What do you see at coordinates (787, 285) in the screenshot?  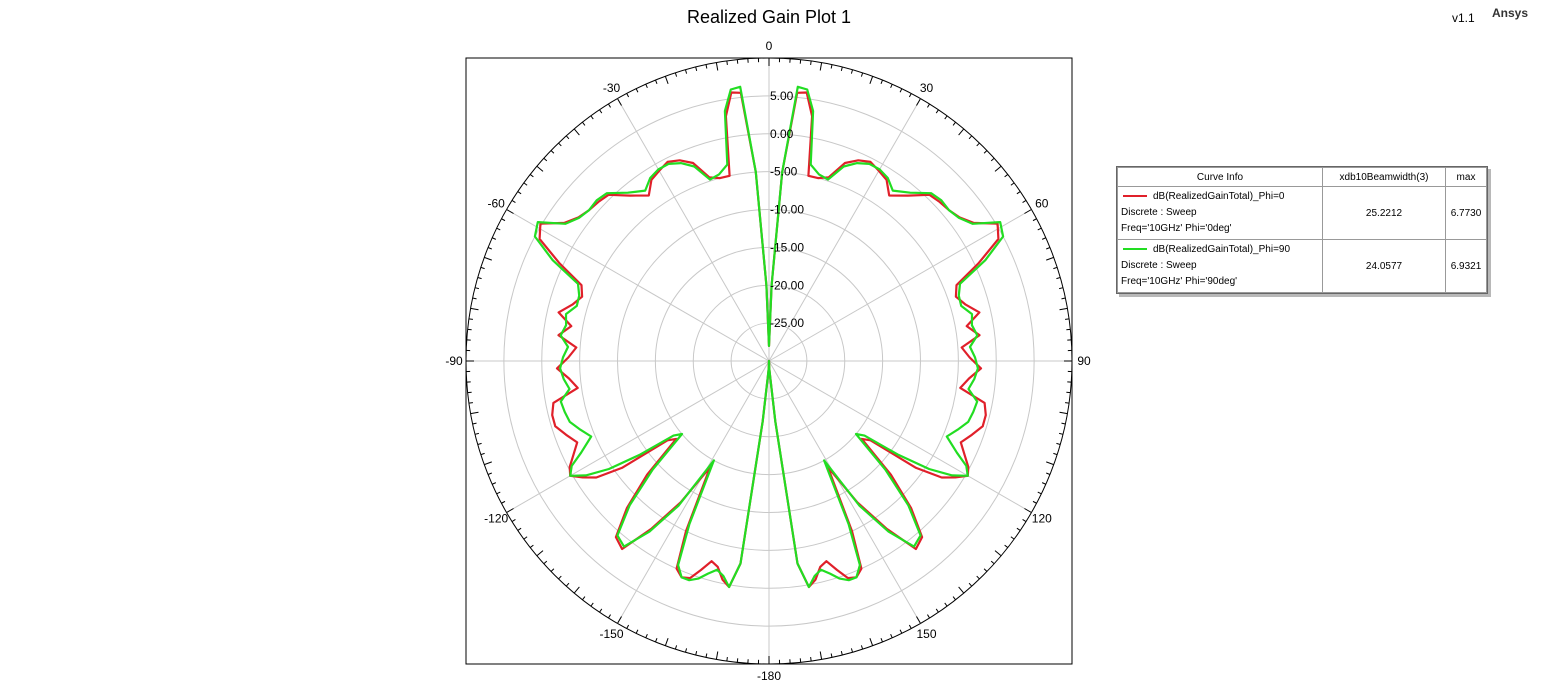 I see `range-label: -20.00` at bounding box center [787, 285].